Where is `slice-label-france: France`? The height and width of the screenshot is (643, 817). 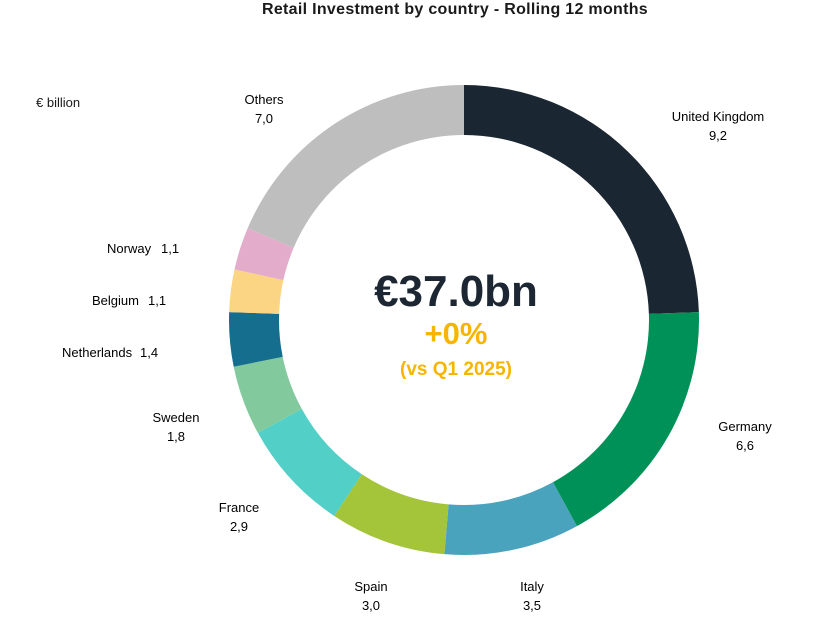 slice-label-france: France is located at coordinates (239, 507).